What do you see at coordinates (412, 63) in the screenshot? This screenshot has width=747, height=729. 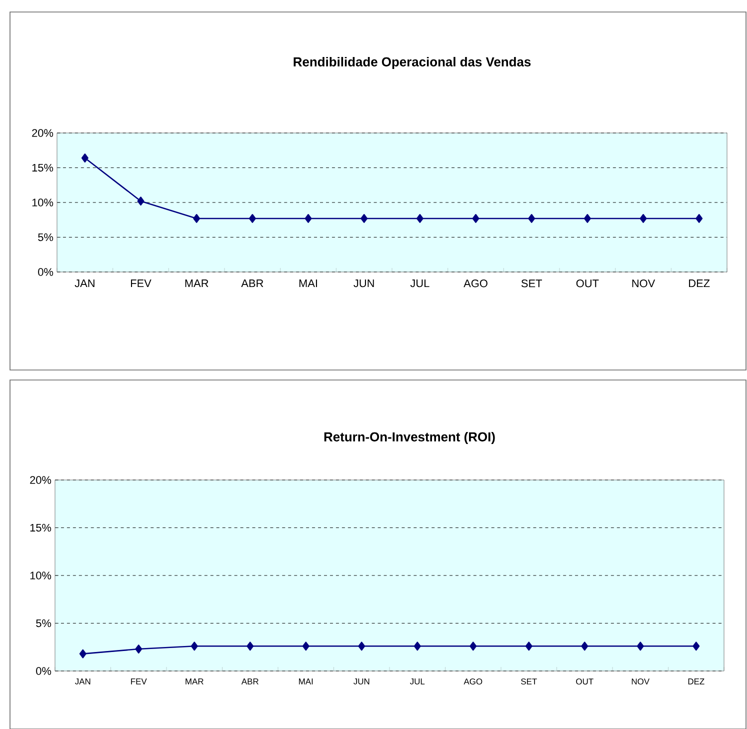 I see `chart-title: Rendibilidade Operacional das Vendas` at bounding box center [412, 63].